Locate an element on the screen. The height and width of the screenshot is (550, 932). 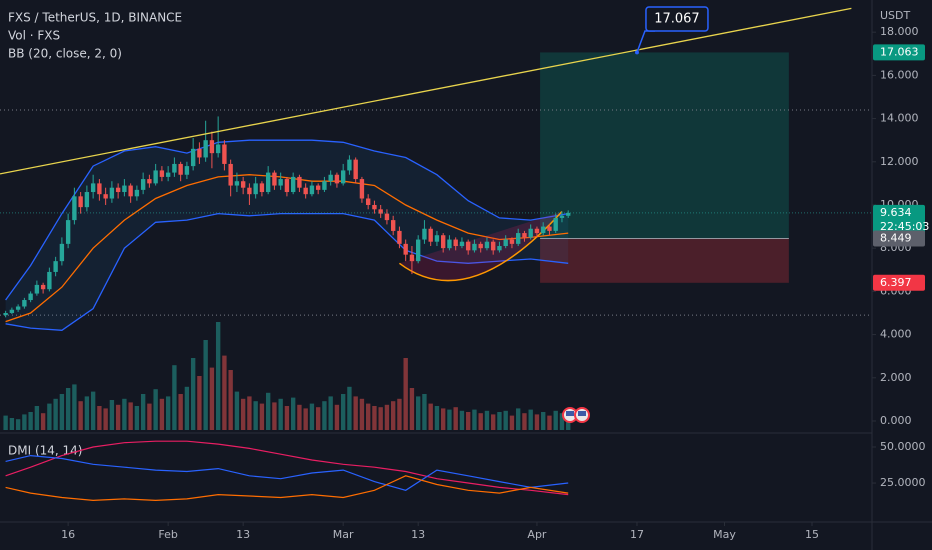
dmi-tick-label: 50.0000 is located at coordinates (903, 446).